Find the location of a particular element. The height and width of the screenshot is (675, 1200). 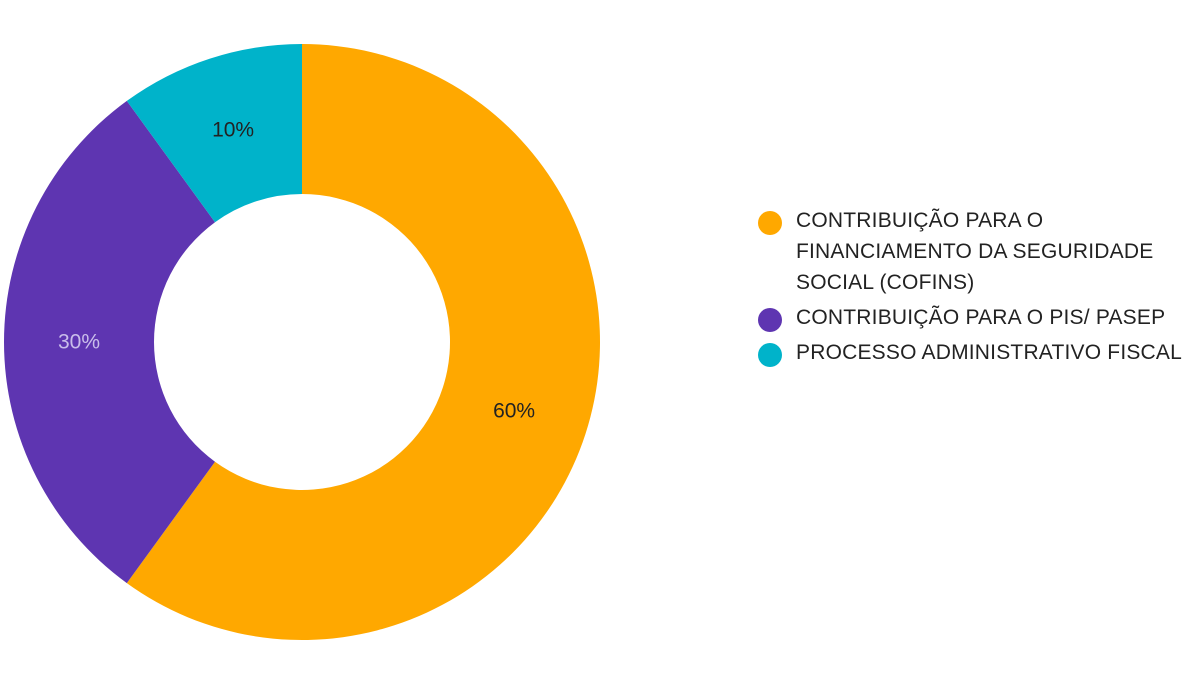

legend-swatch-pis-pasep is located at coordinates (770, 320).